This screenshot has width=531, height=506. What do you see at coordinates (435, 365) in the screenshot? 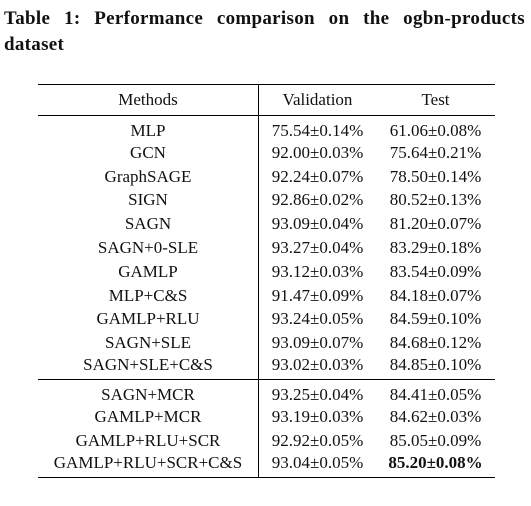
I see `table-cell: 84.85±0.10%` at bounding box center [435, 365].